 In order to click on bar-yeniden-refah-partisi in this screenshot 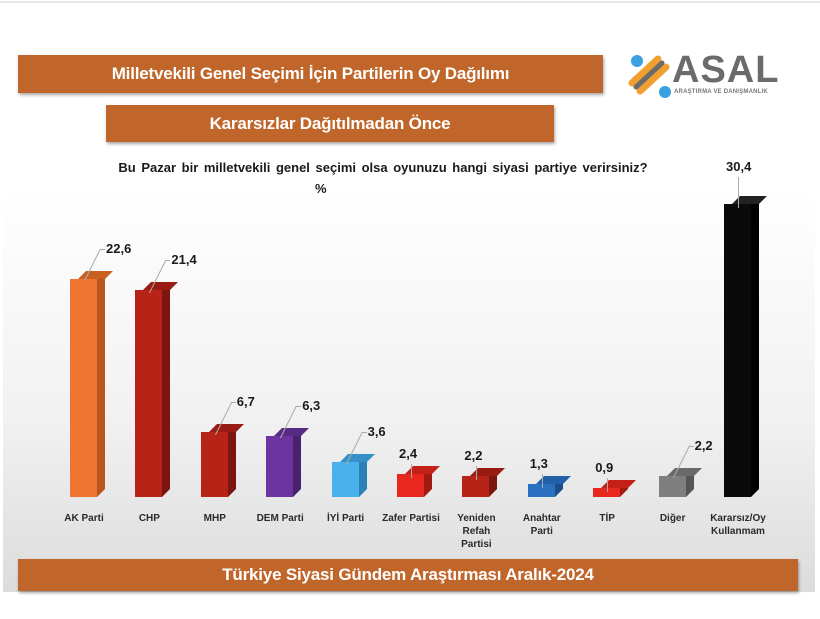, I will do `click(484, 482)`.